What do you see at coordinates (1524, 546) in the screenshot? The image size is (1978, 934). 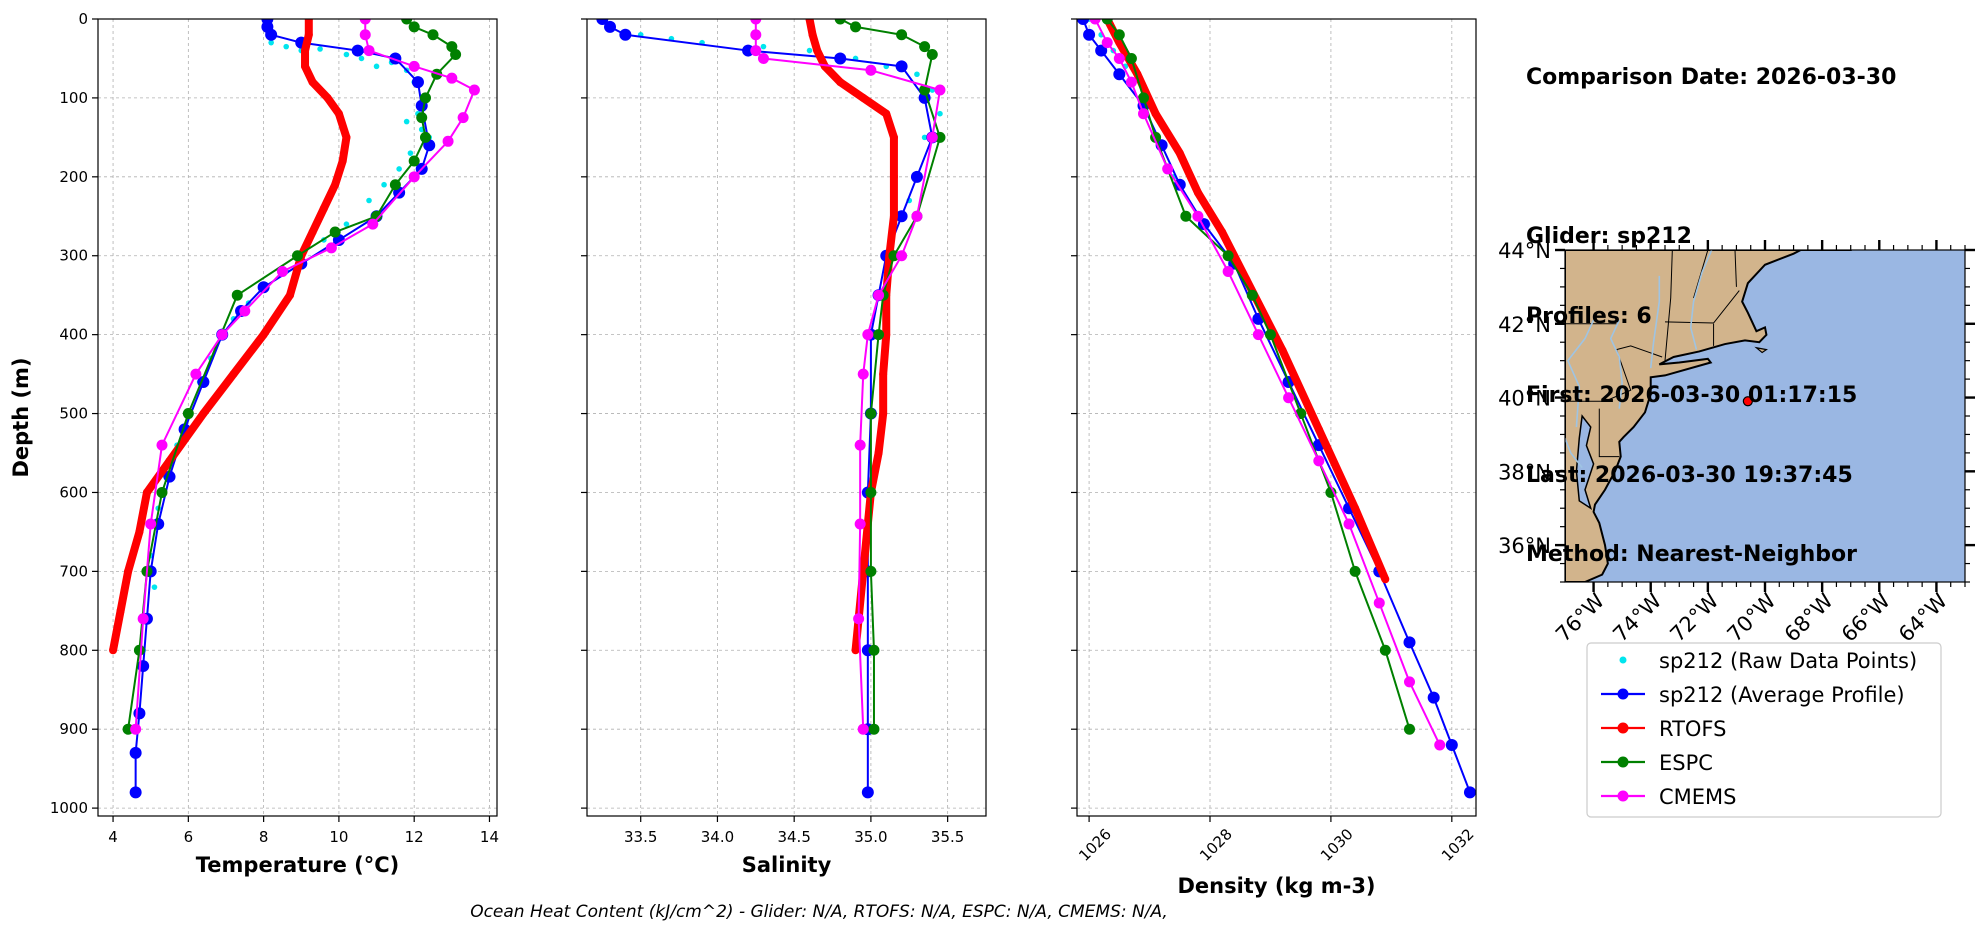 I see `map-lat-label: 36°N` at bounding box center [1524, 546].